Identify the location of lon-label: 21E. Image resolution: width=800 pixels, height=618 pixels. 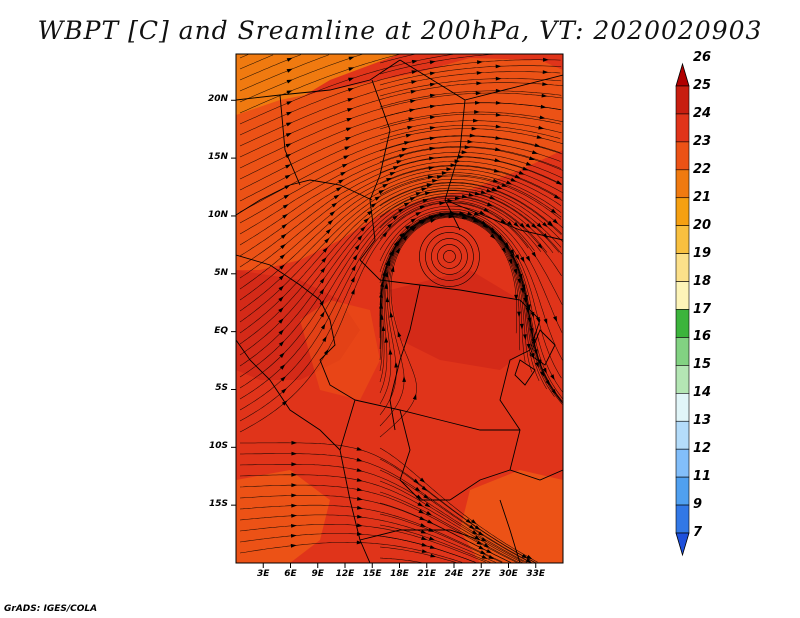
(427, 574).